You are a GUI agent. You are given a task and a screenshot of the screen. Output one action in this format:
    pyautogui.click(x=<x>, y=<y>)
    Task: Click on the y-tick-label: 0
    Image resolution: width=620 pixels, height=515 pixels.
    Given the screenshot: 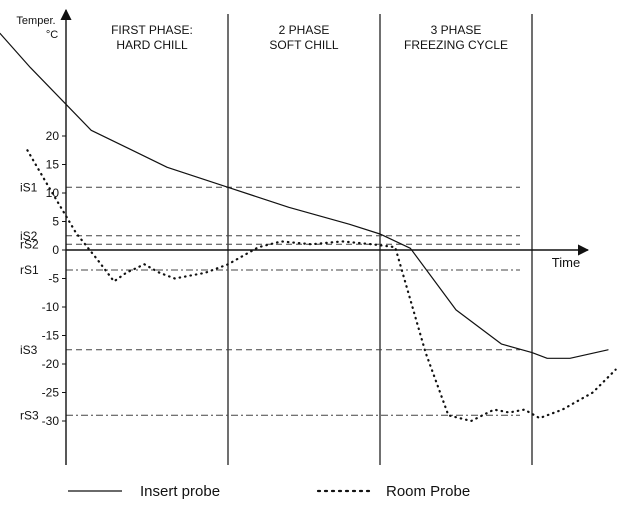 What is the action you would take?
    pyautogui.click(x=55, y=250)
    